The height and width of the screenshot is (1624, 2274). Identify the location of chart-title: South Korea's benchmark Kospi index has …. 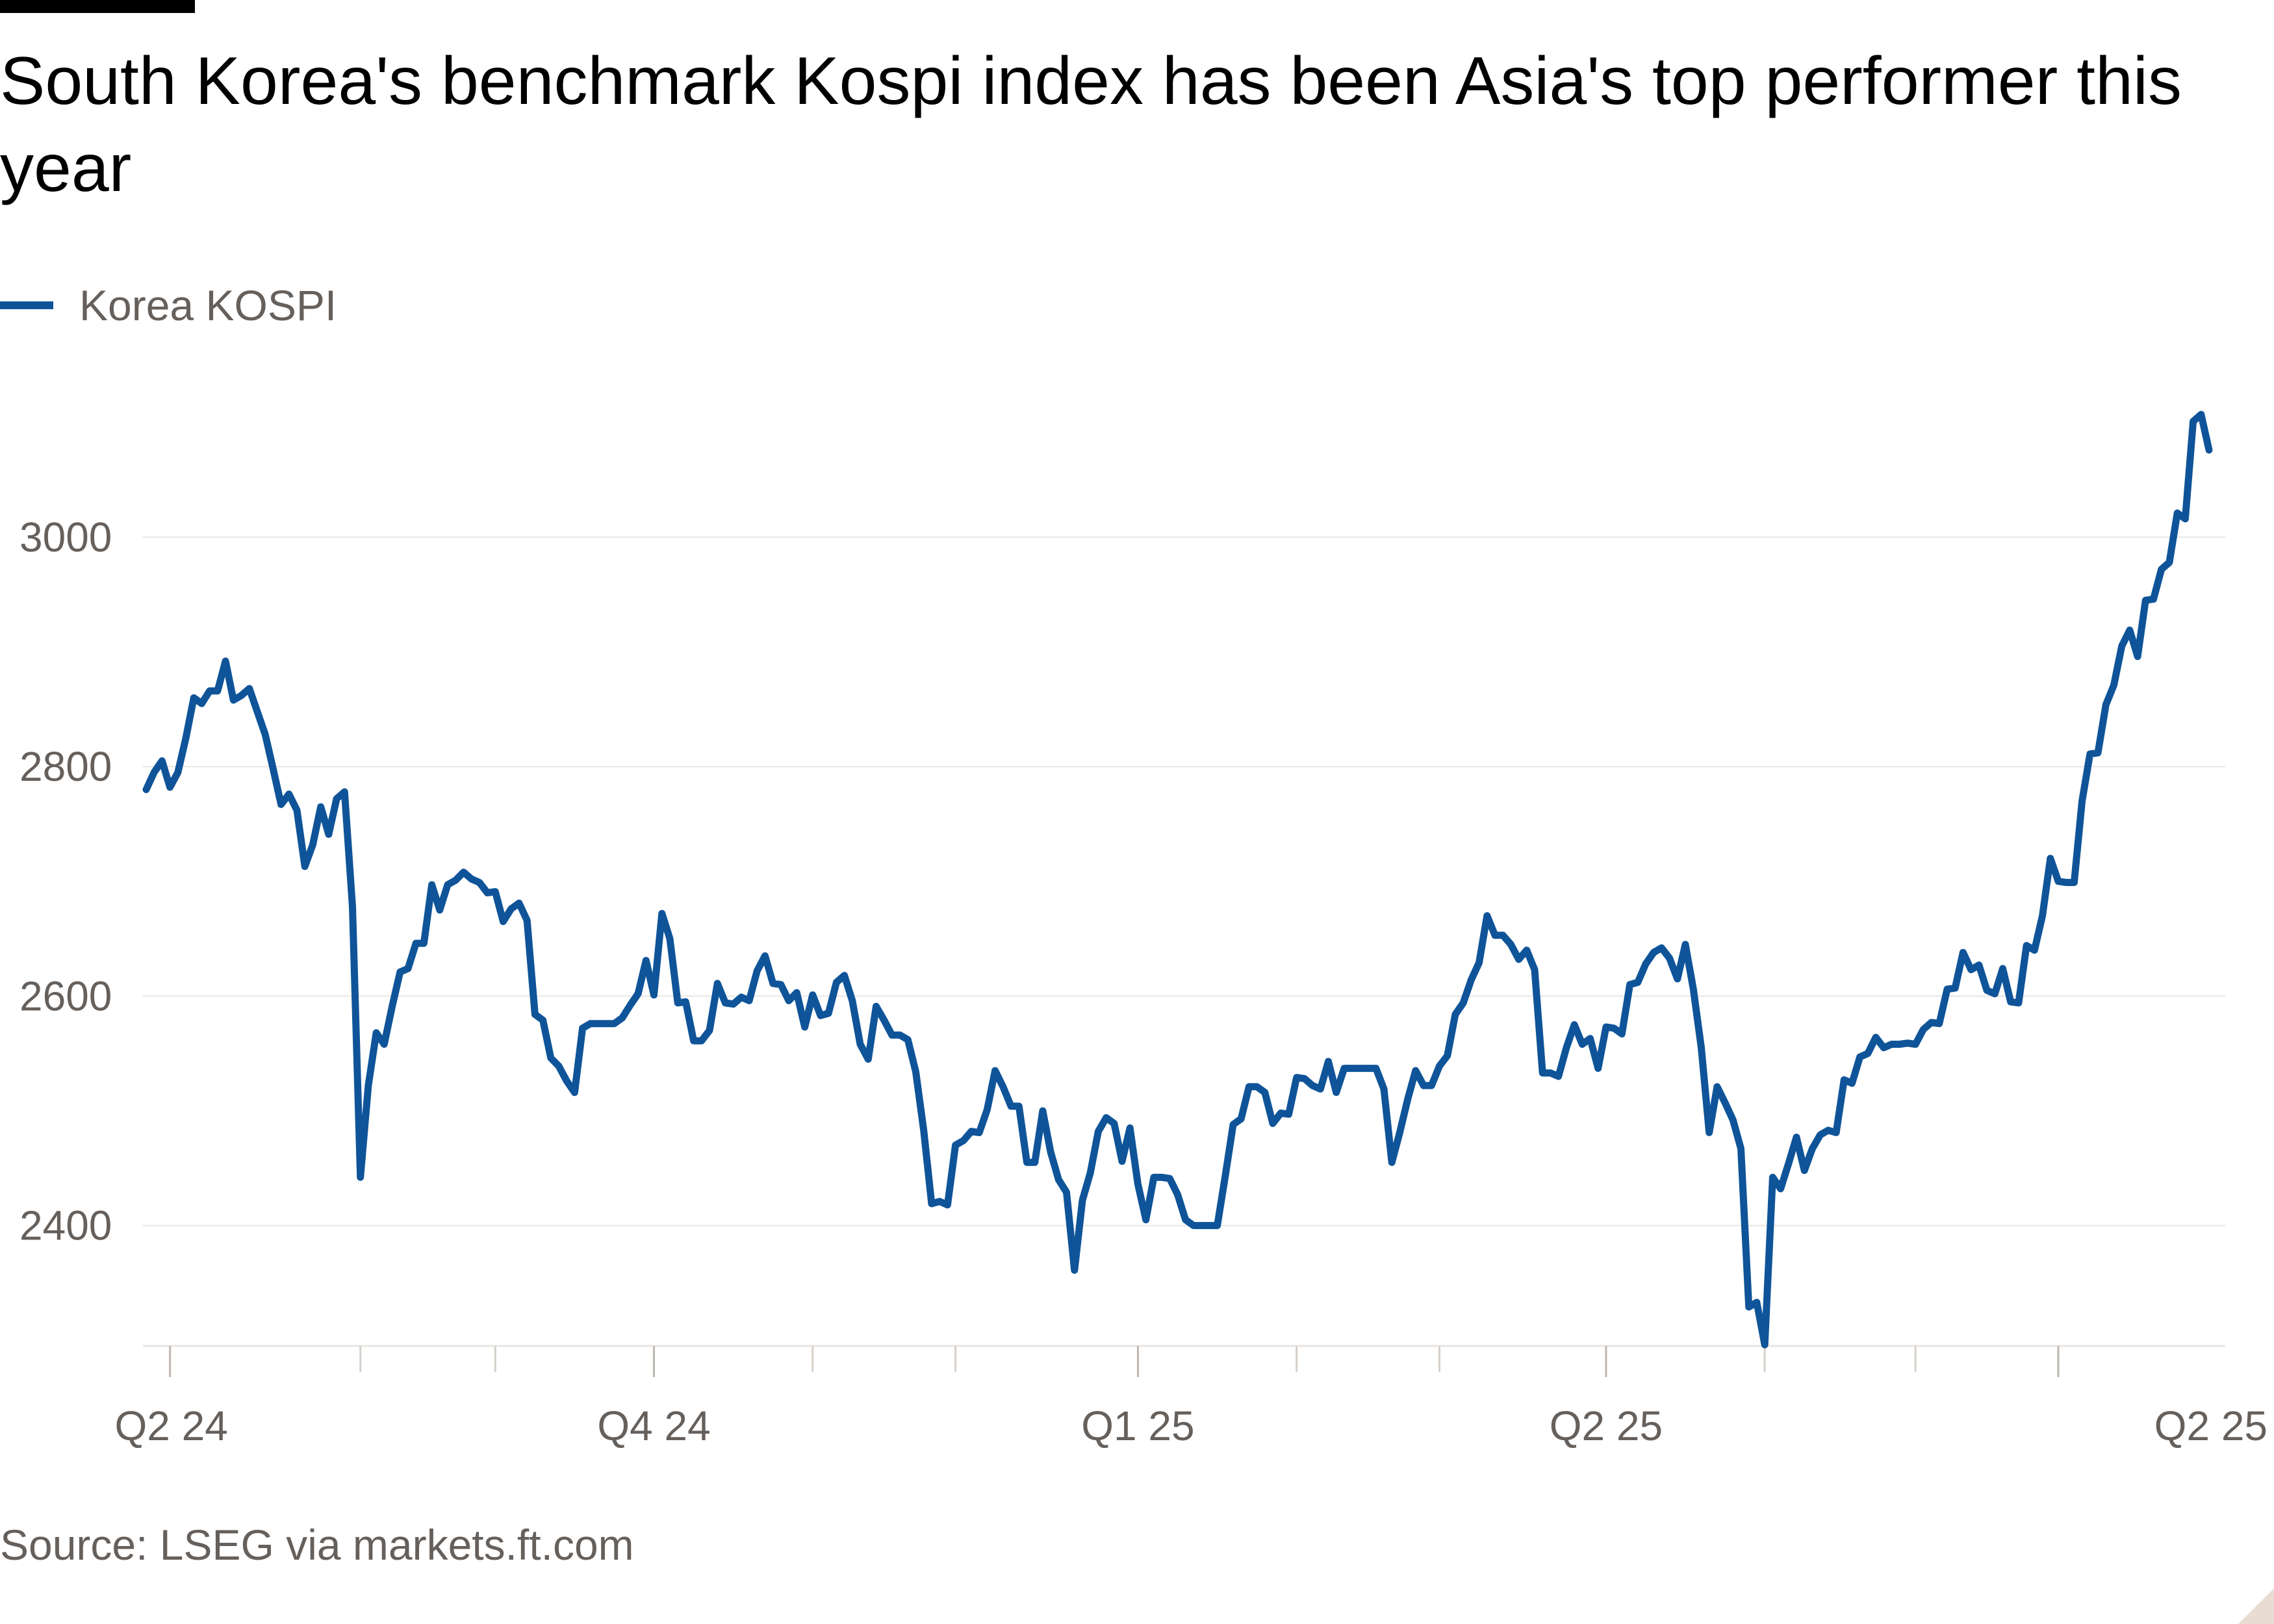
(1091, 125).